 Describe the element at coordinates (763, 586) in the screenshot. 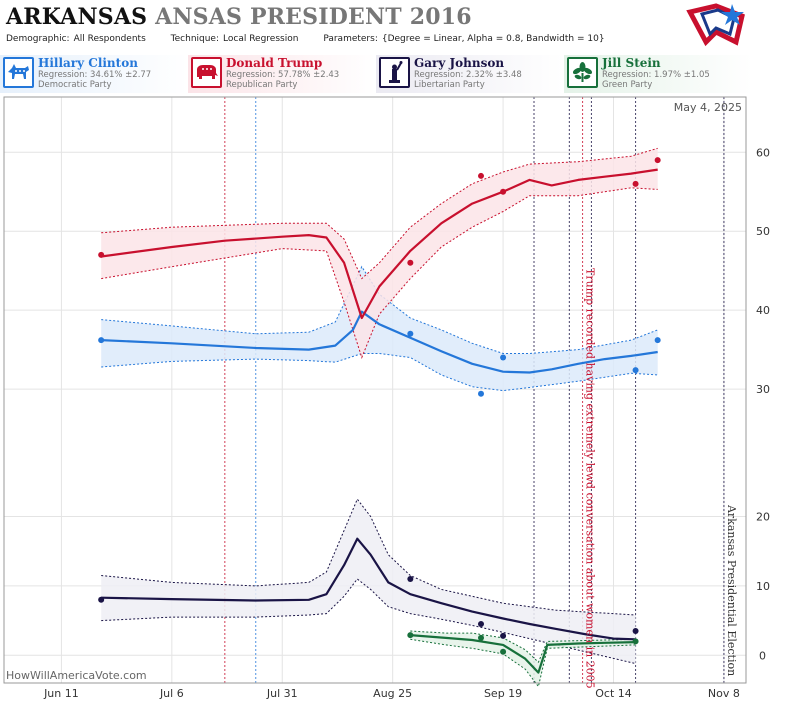

I see `y-tick-label: 10` at that location.